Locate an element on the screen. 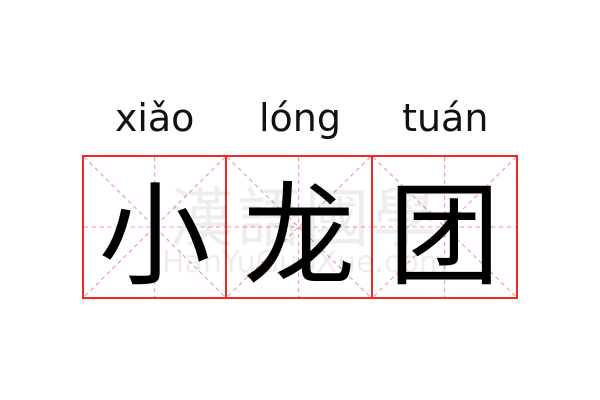 The image size is (600, 400). pinyin-3: tuán is located at coordinates (445, 118).